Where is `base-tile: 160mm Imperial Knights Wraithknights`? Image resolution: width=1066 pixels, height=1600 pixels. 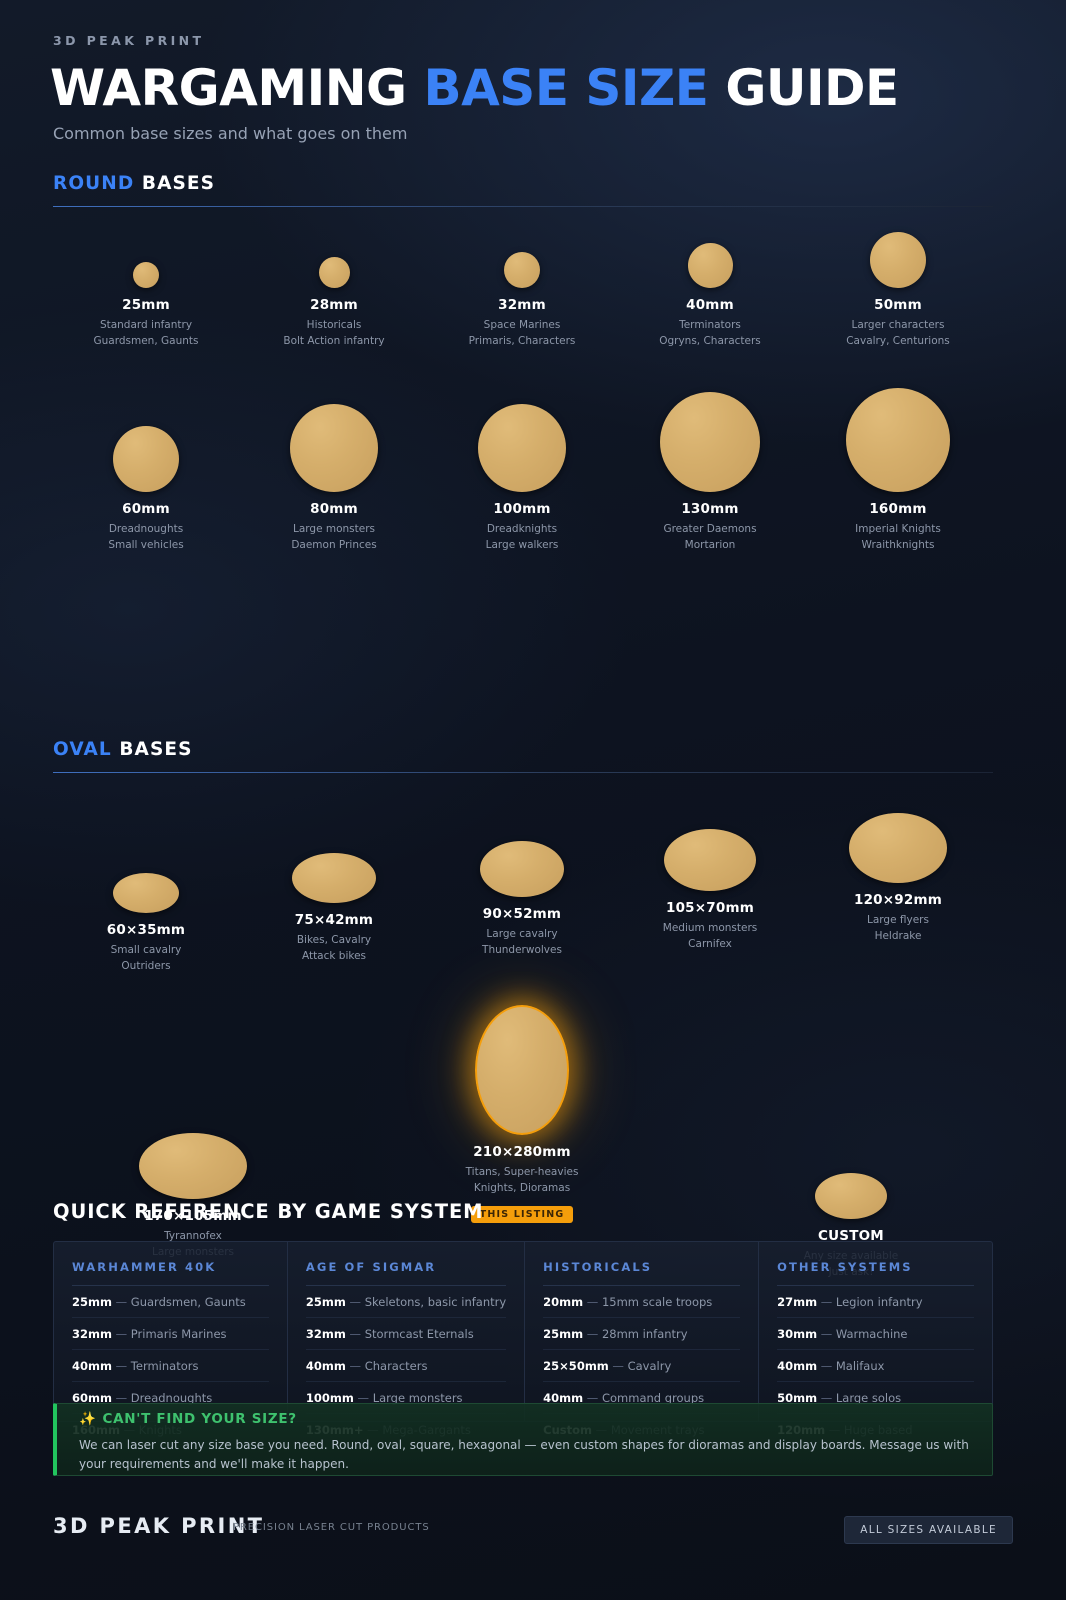
base-tile: 160mm Imperial Knights Wraithknights is located at coordinates (898, 467).